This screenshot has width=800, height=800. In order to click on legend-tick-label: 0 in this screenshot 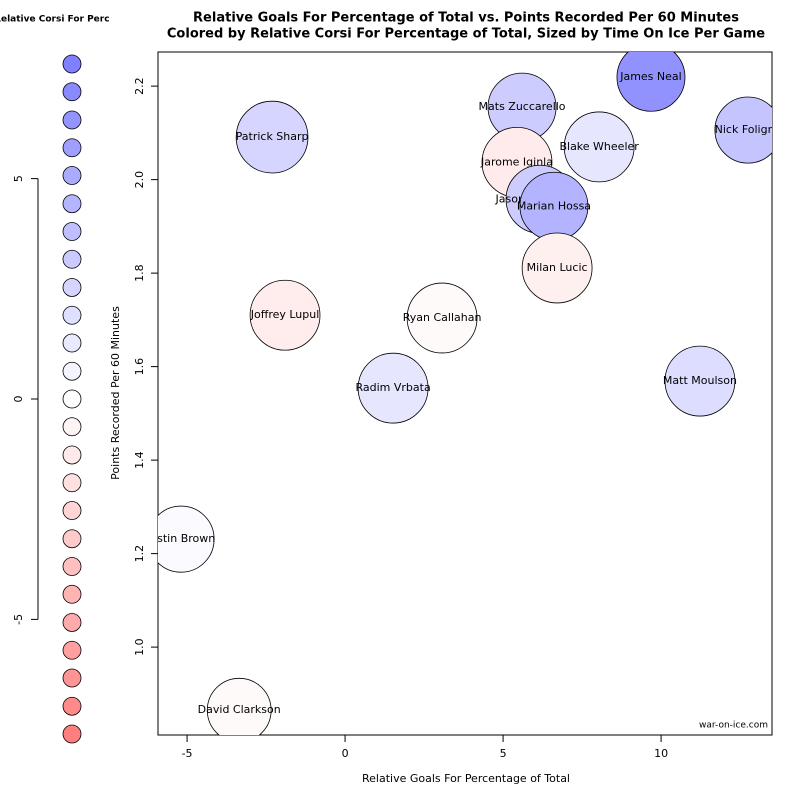, I will do `click(18, 399)`.